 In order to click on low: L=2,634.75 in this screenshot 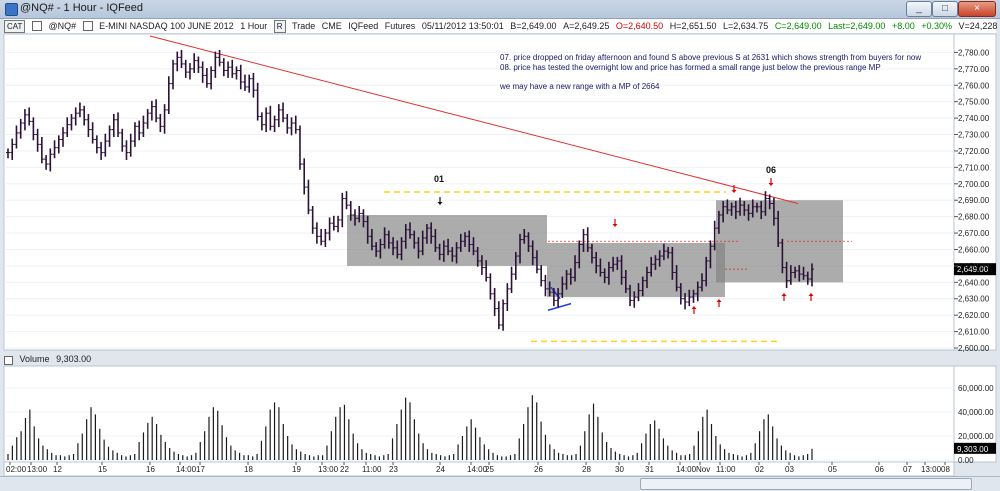, I will do `click(746, 26)`.